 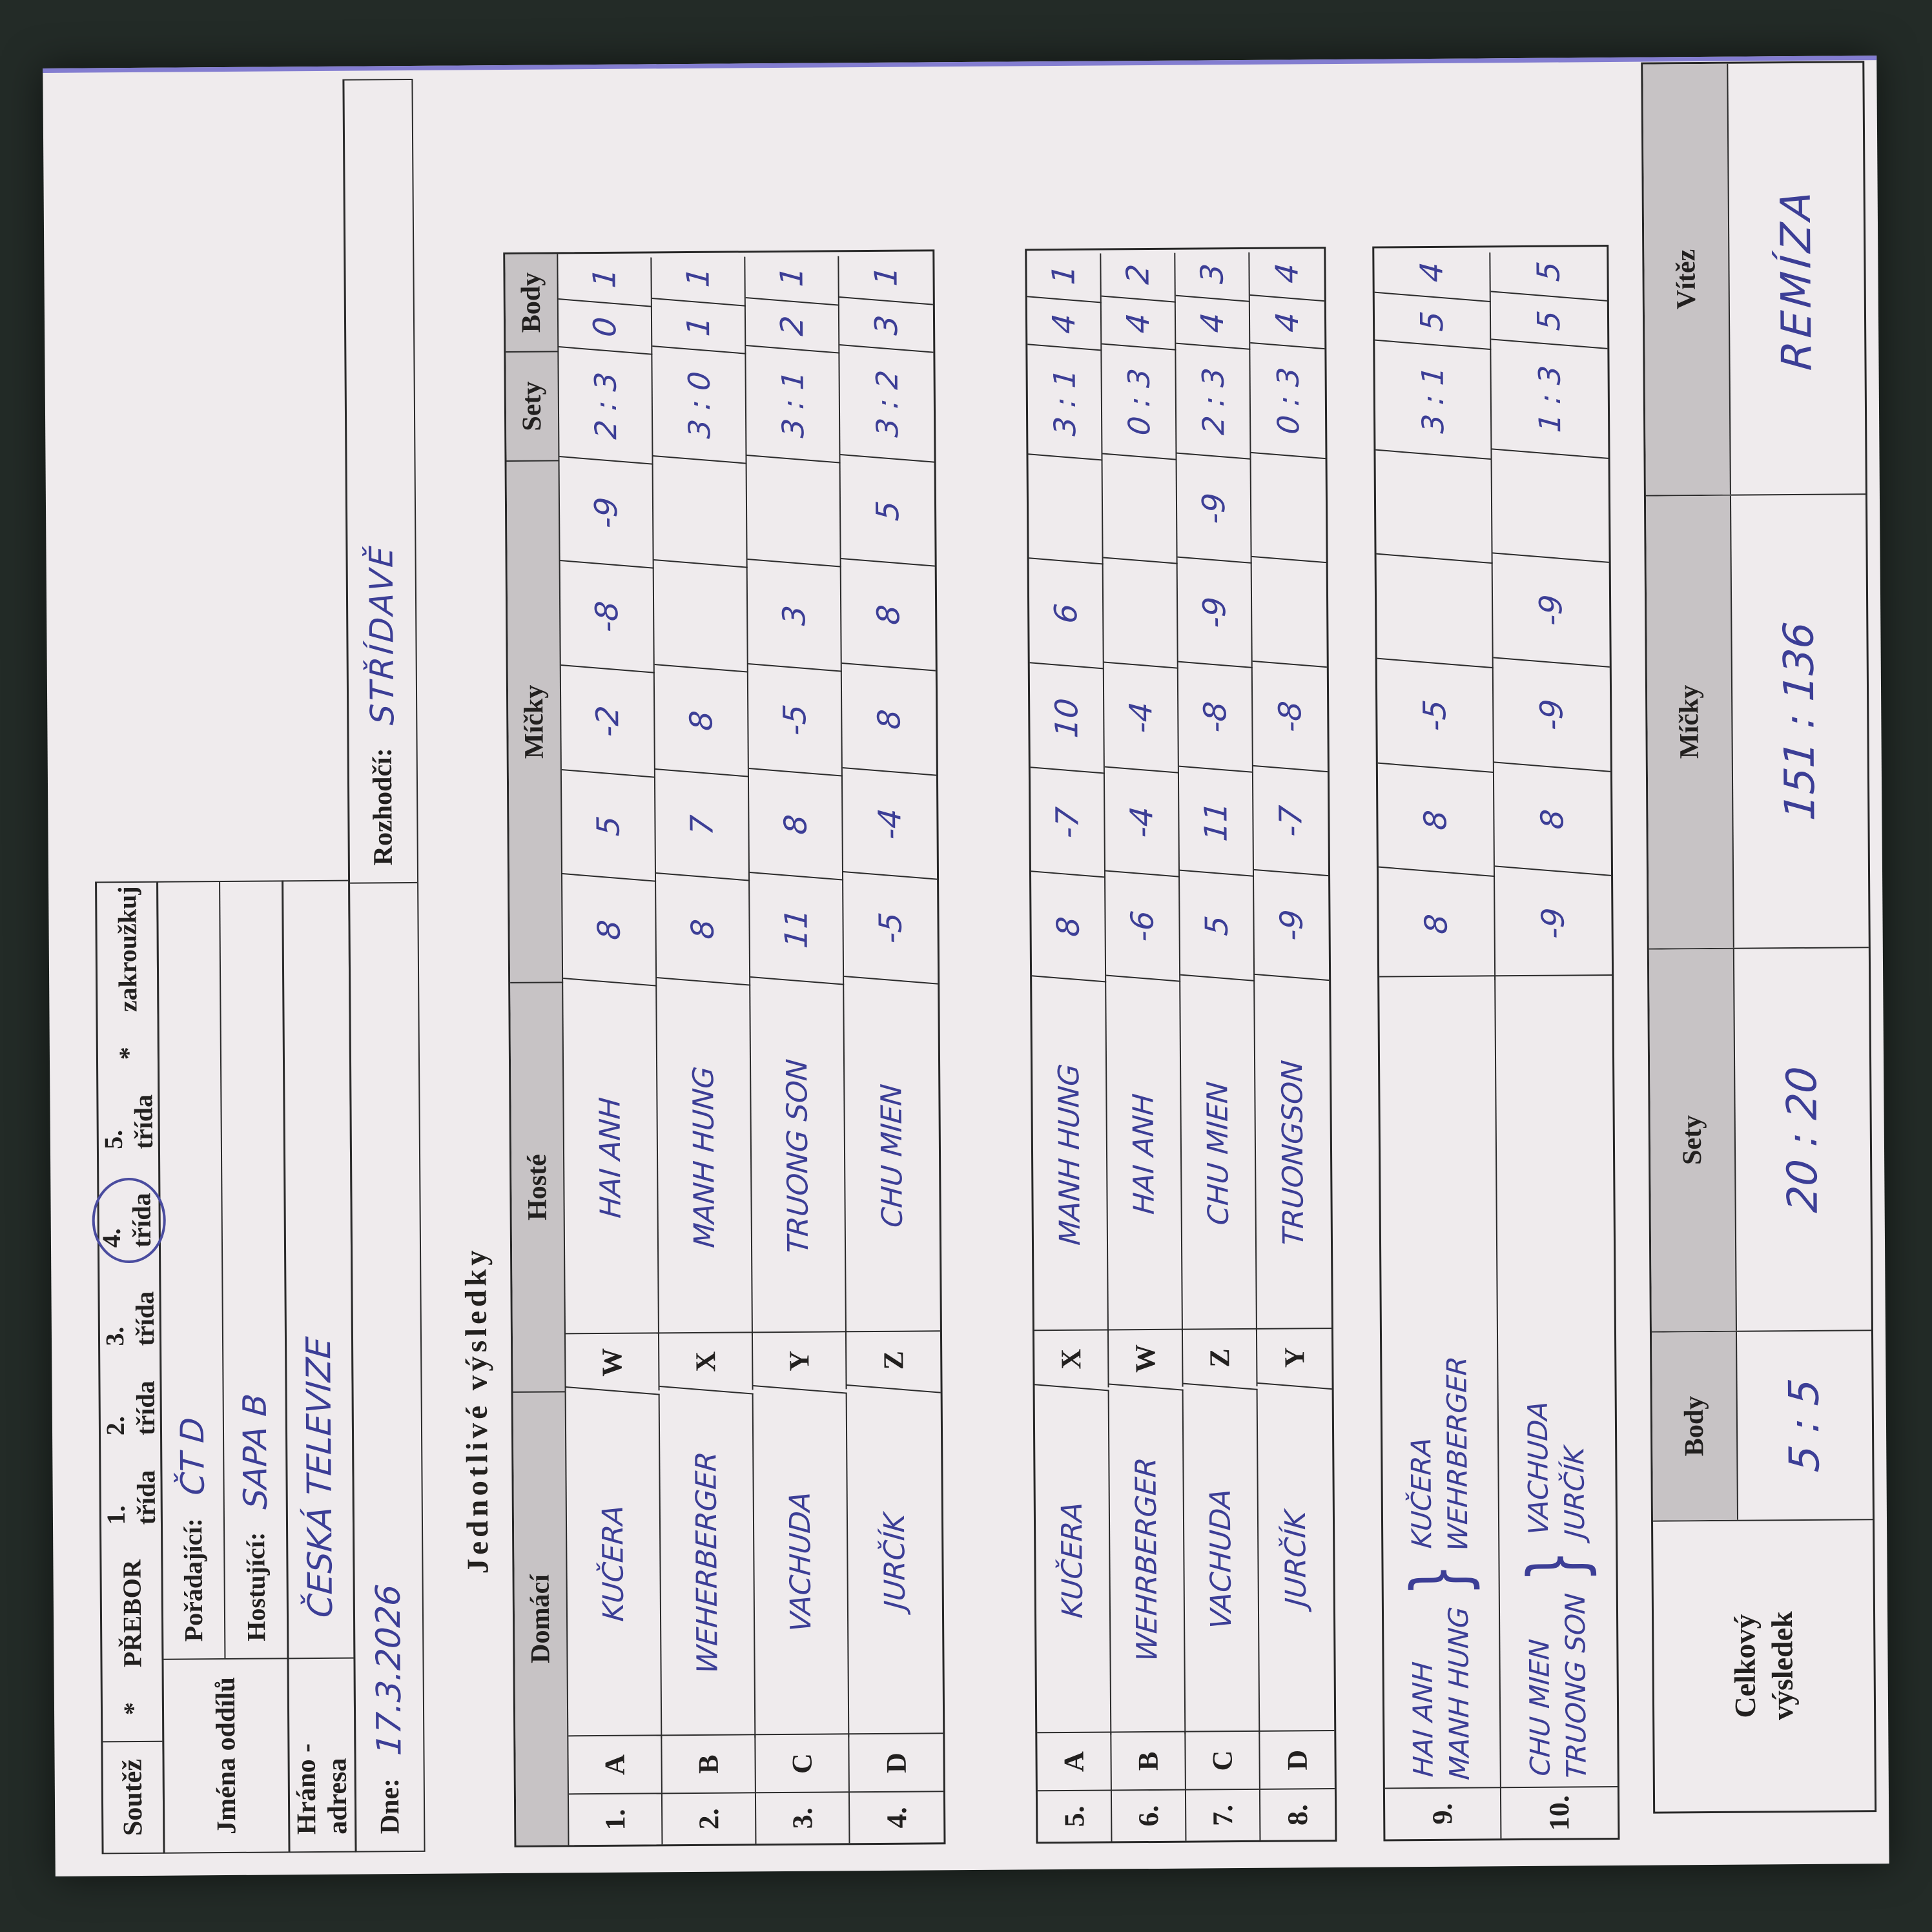 What do you see at coordinates (708, 1763) in the screenshot?
I see `home-letter: B` at bounding box center [708, 1763].